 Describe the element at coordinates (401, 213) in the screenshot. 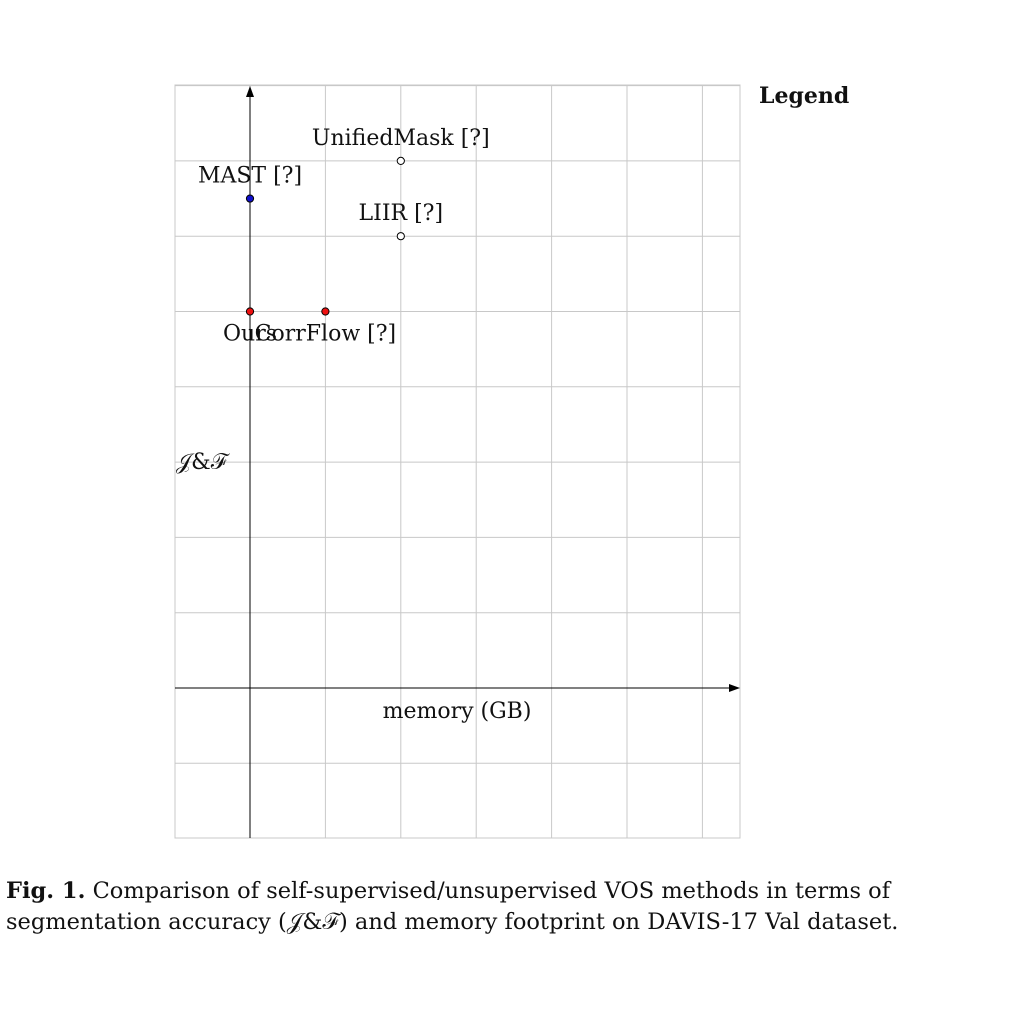

I see `point-label: LIIR [?]` at that location.